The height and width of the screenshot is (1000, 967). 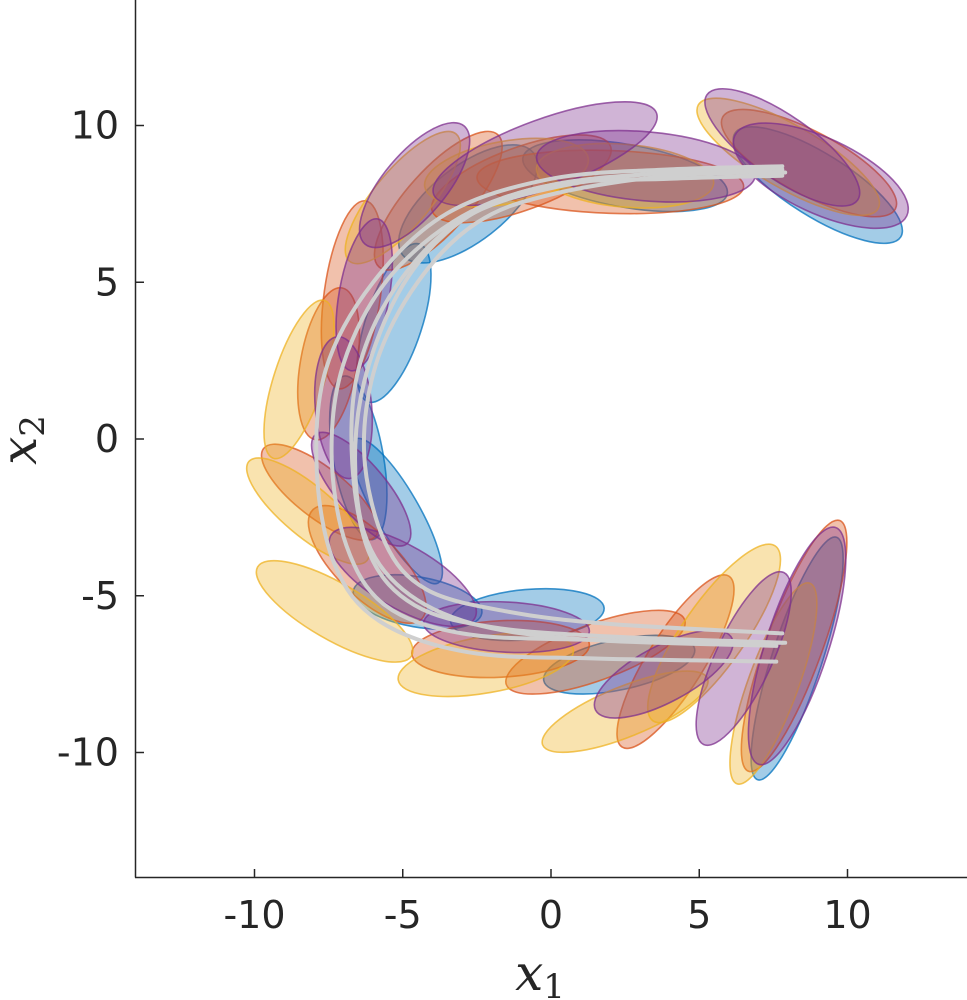 I want to click on y-axis-label: x2, so click(x=26, y=440).